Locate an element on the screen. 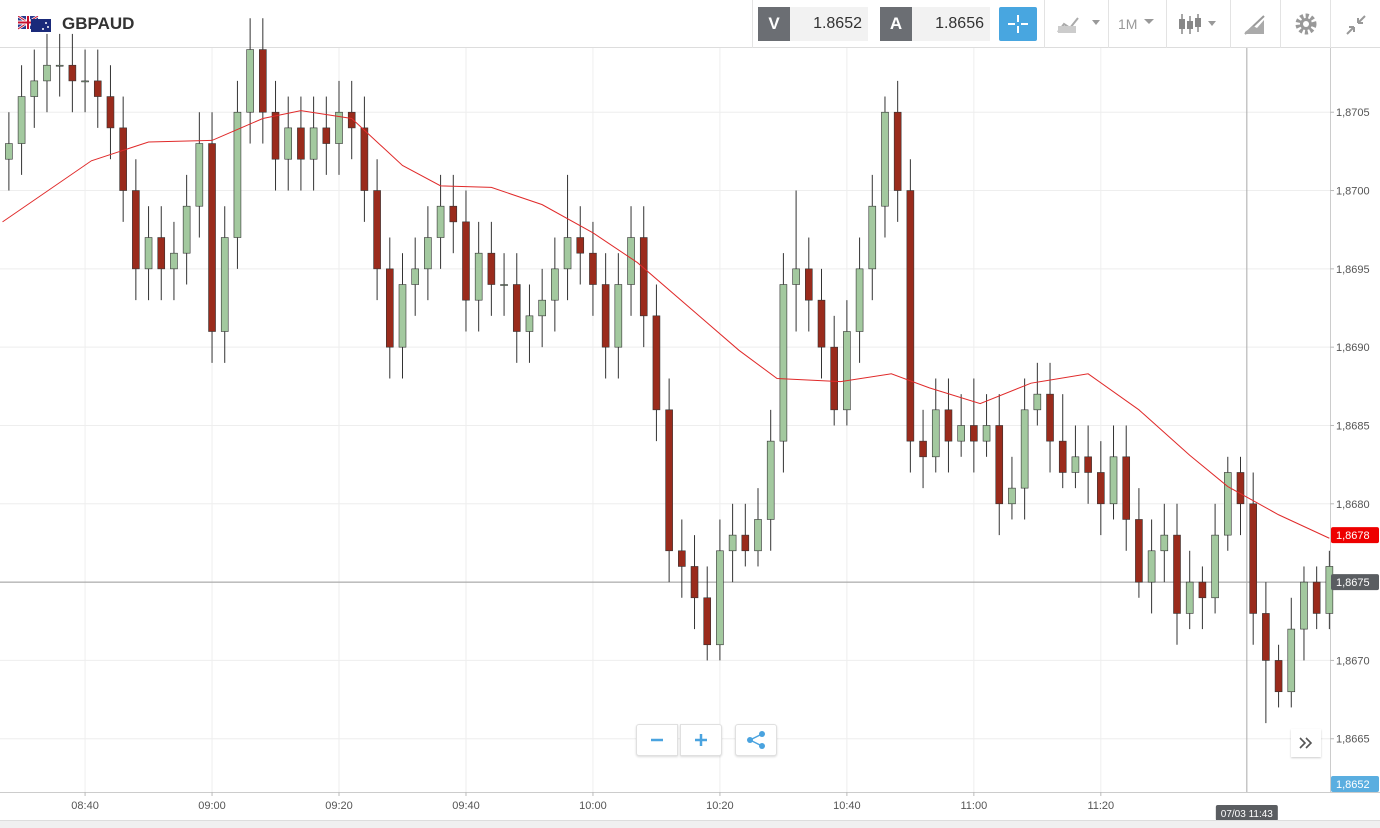 This screenshot has width=1380, height=828. x-tick-label: 10:20 is located at coordinates (720, 806).